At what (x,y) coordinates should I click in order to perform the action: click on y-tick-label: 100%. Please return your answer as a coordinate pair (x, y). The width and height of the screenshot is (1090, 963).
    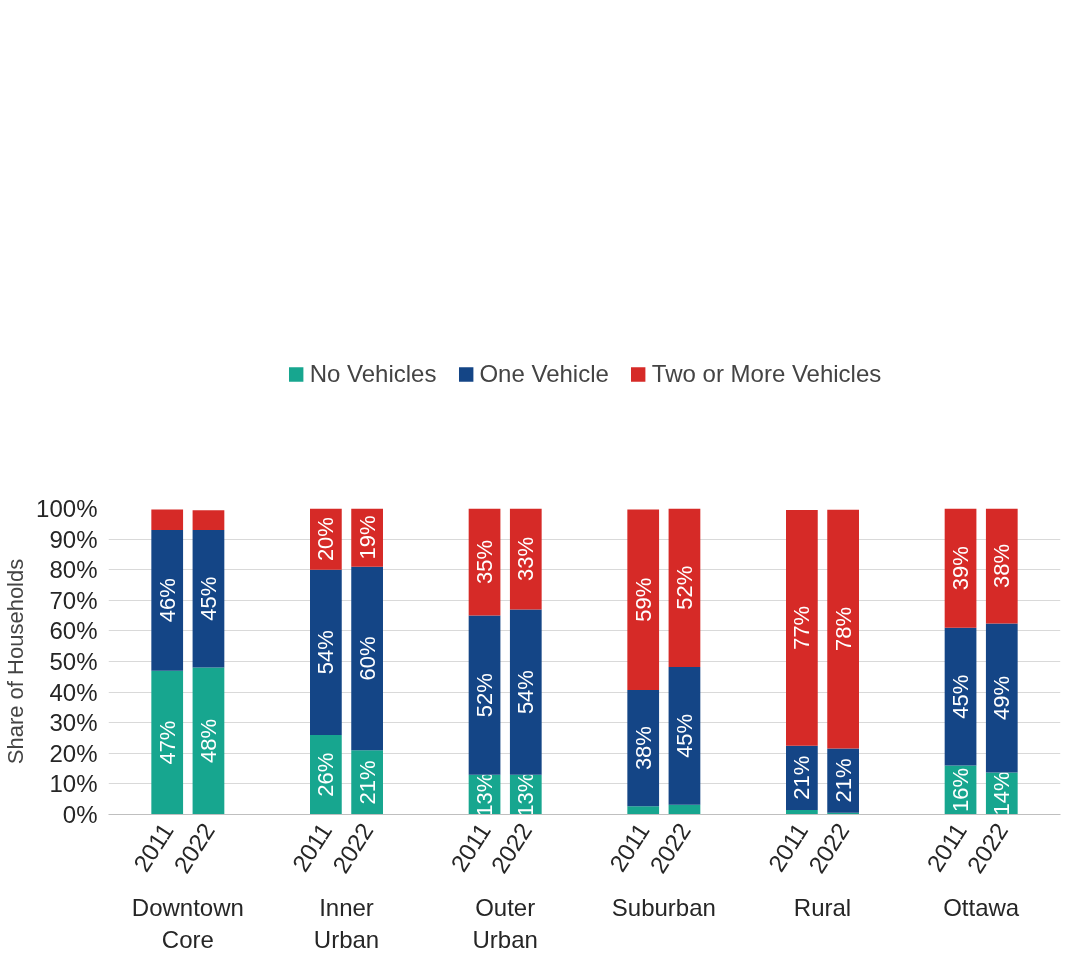
    Looking at the image, I should click on (67, 508).